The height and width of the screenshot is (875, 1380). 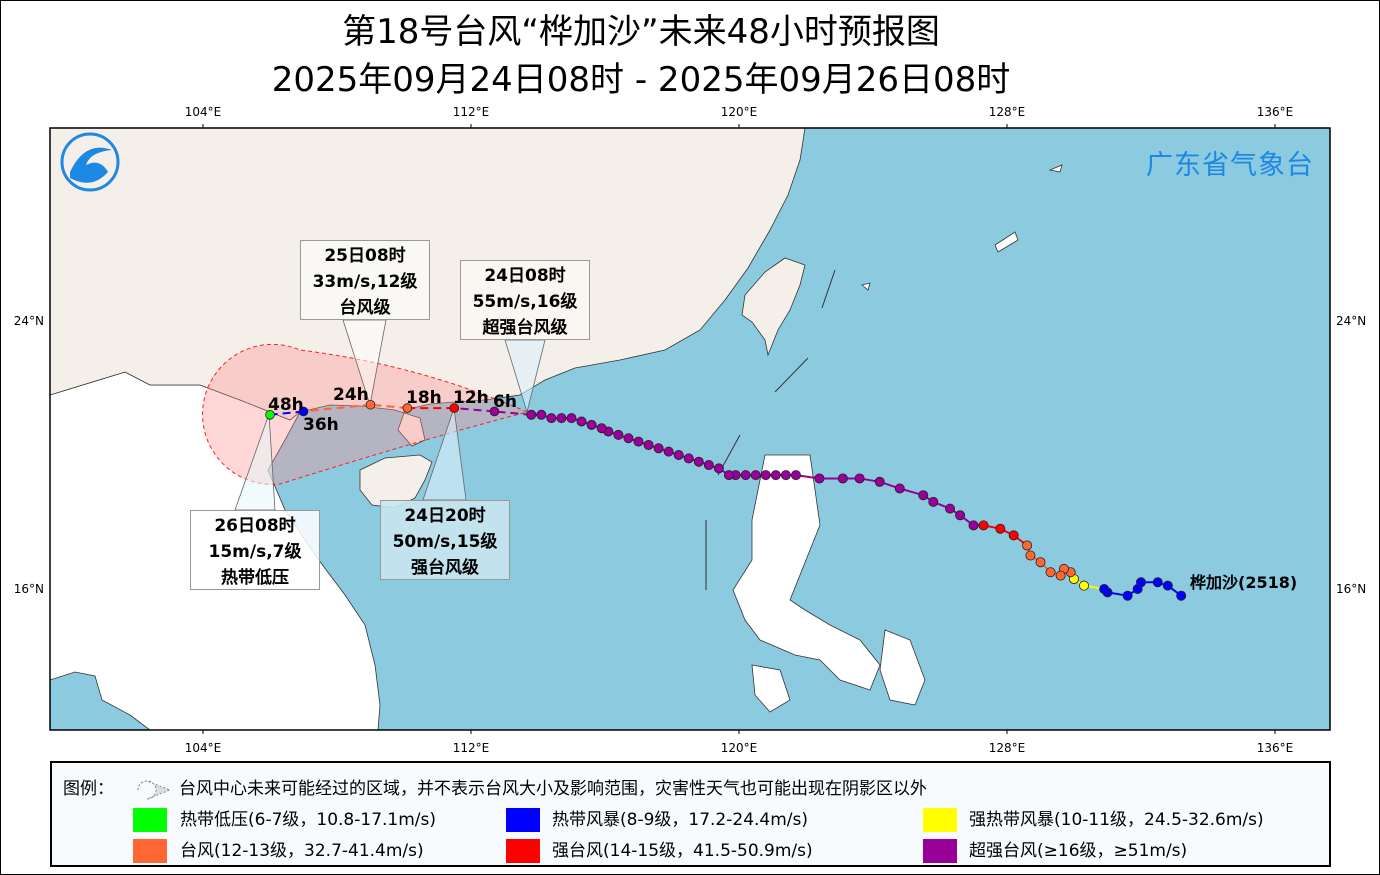 I want to click on lon-tick-label-bottom: 136°E, so click(x=1275, y=748).